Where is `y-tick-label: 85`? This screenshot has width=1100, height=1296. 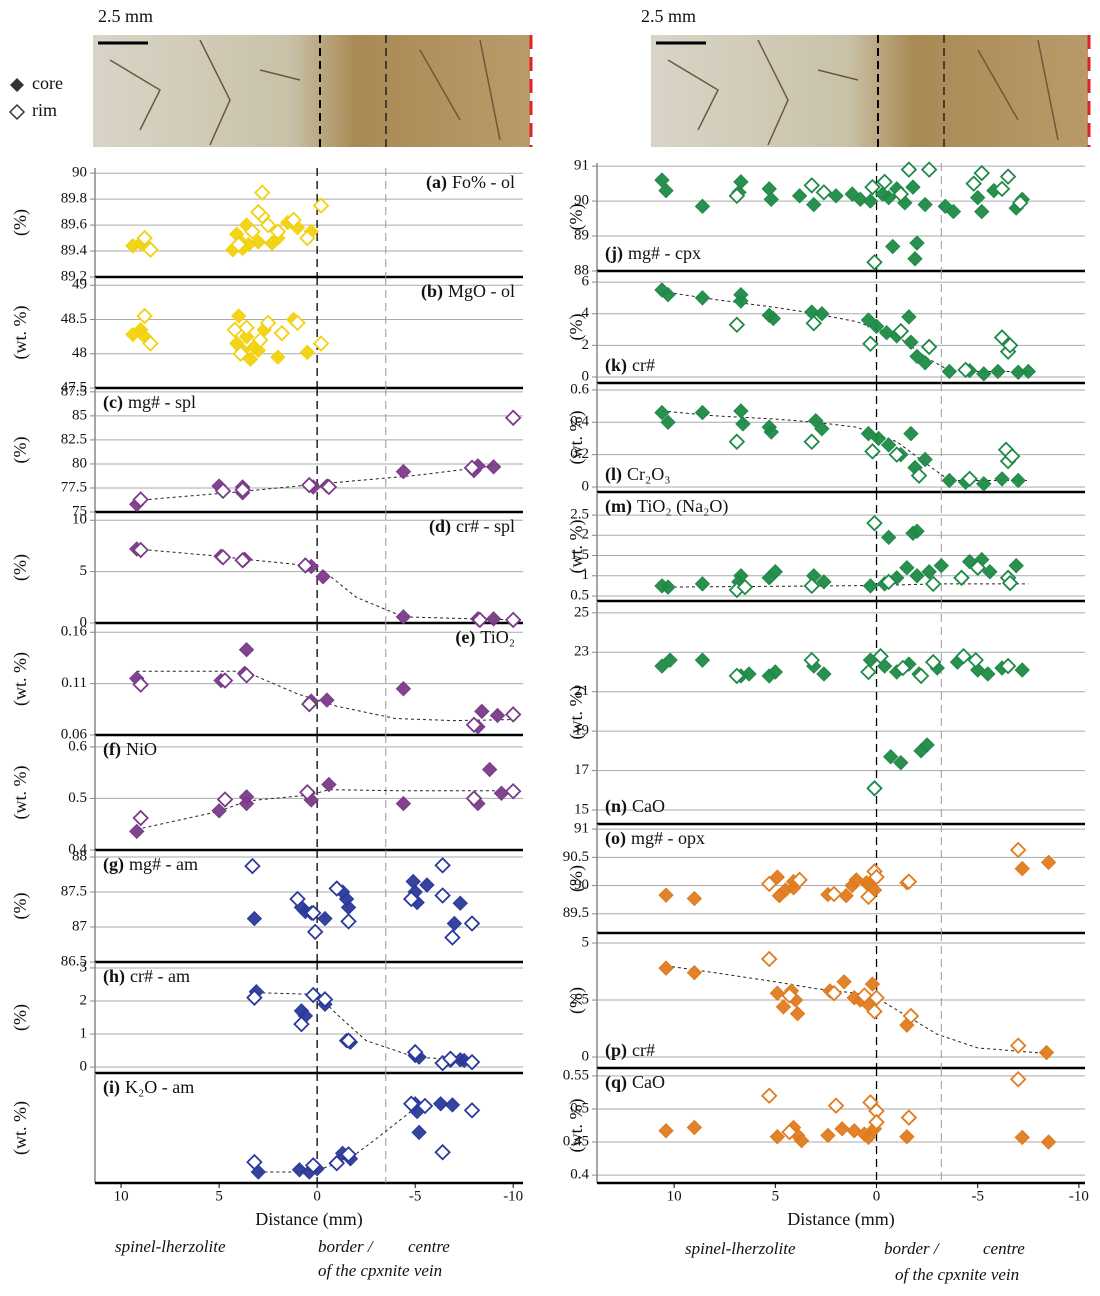 y-tick-label: 85 is located at coordinates (79, 415).